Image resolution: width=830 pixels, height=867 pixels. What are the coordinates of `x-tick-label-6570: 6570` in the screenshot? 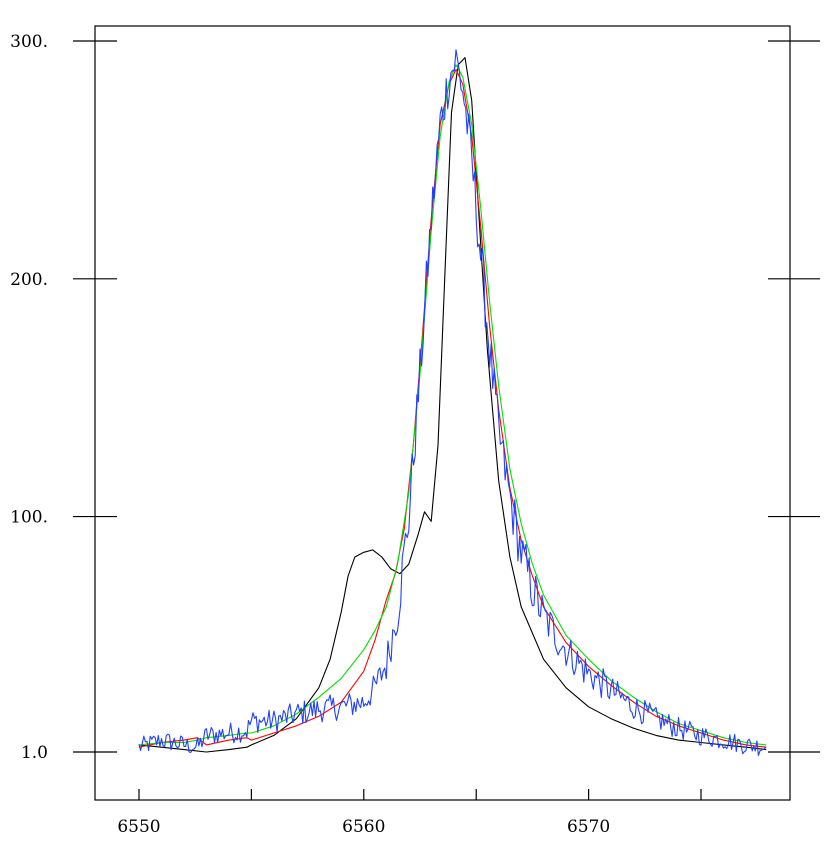 It's located at (588, 827).